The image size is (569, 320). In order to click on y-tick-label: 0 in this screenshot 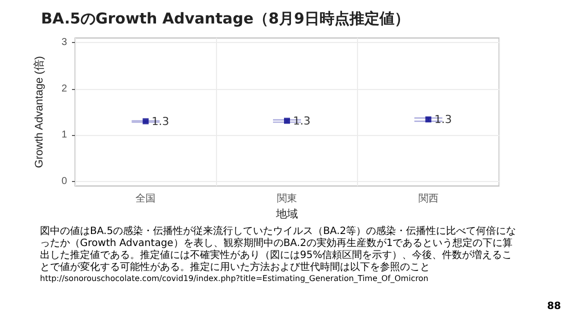, I will do `click(64, 181)`.